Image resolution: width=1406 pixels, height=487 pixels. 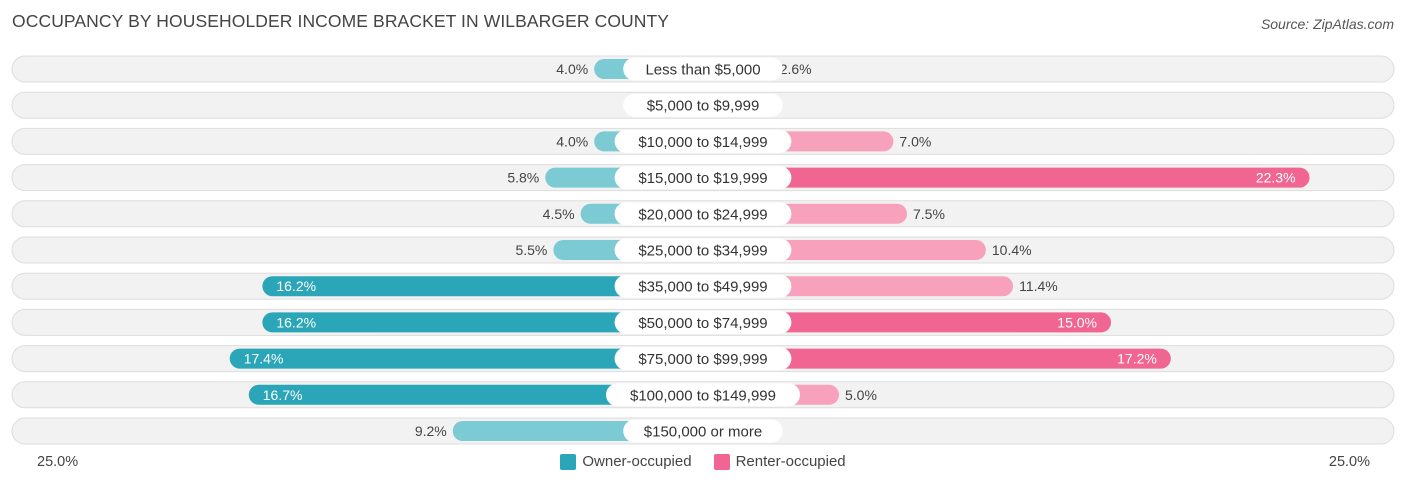 What do you see at coordinates (929, 214) in the screenshot?
I see `renter-value-label: 7.5%` at bounding box center [929, 214].